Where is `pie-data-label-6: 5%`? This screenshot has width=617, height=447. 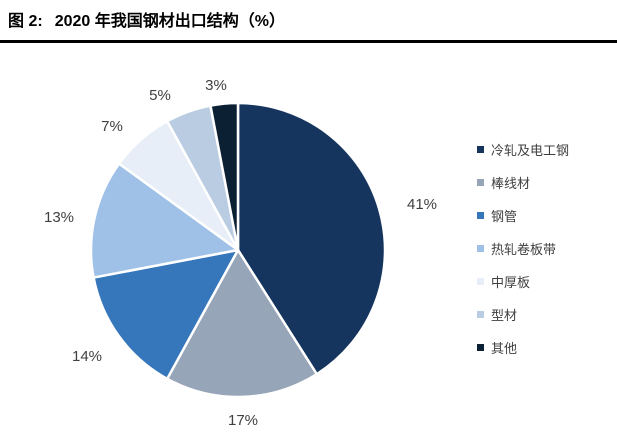
pie-data-label-6: 5% is located at coordinates (160, 95).